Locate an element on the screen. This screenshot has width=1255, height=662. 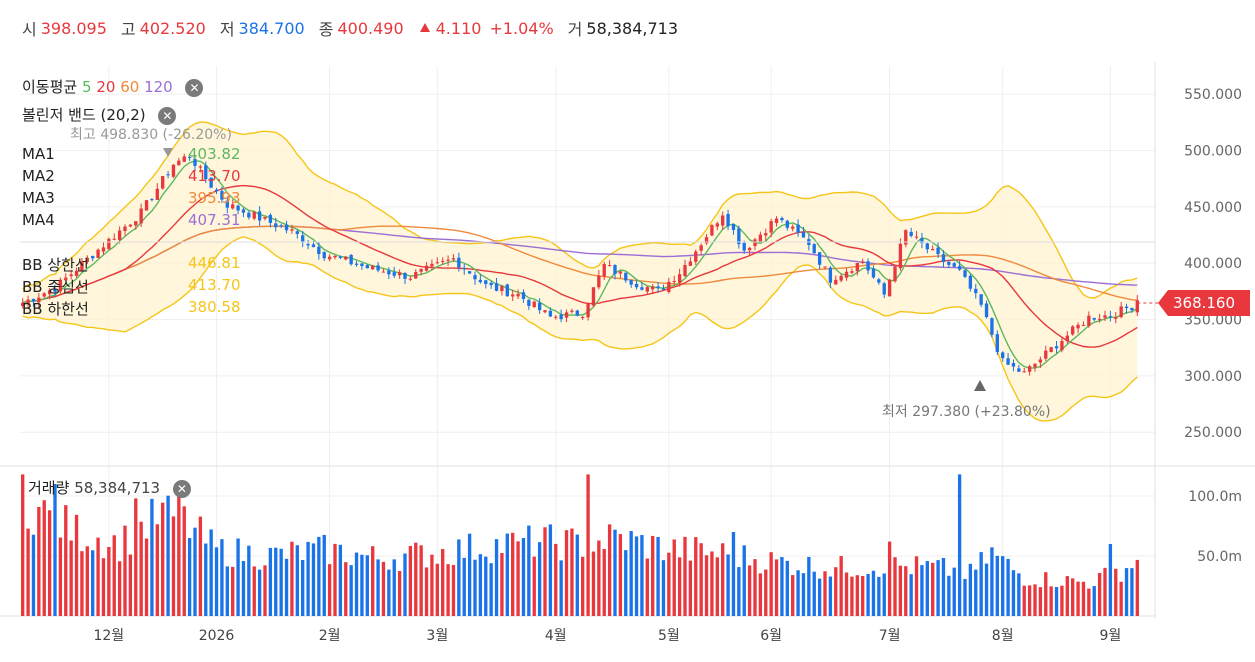
low-annotation: 최저 297.380 (+23.80%) is located at coordinates (966, 412).